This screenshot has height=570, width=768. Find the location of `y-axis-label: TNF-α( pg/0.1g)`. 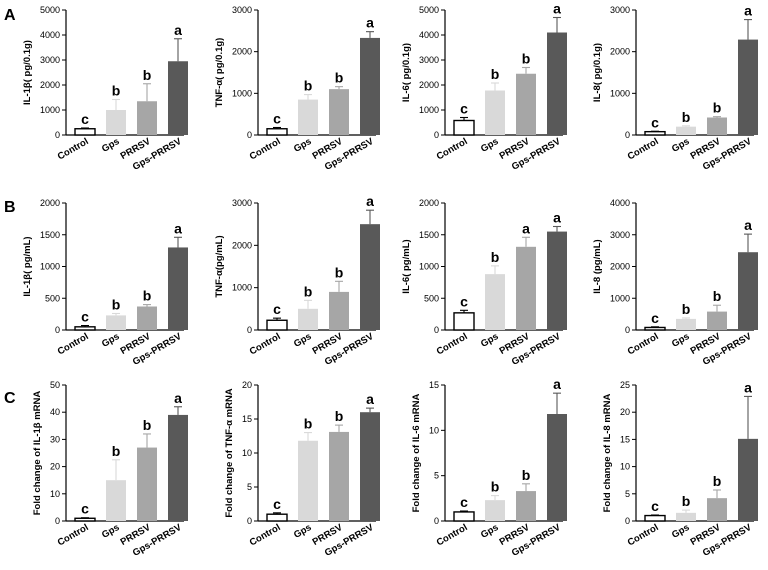

y-axis-label: TNF-α( pg/0.1g) is located at coordinates (219, 73).